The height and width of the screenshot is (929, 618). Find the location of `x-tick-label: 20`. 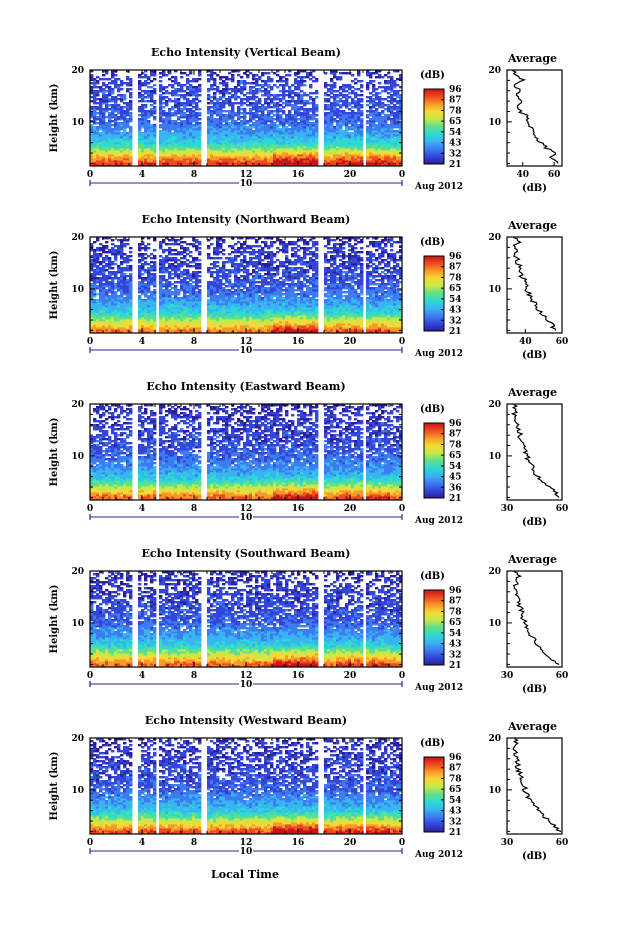

x-tick-label: 20 is located at coordinates (350, 175).